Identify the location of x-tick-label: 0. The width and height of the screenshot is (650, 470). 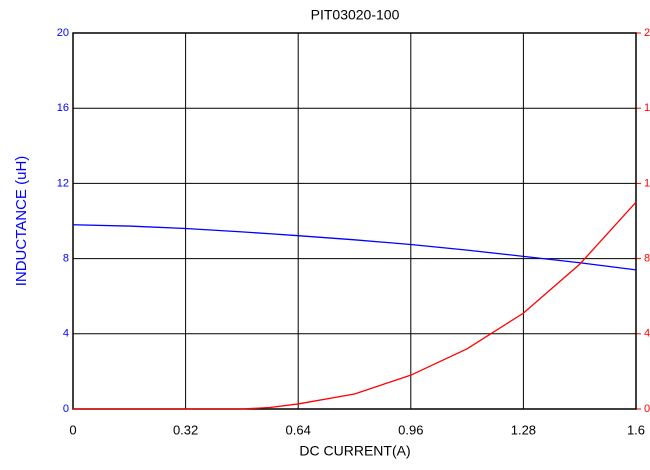
(72, 429).